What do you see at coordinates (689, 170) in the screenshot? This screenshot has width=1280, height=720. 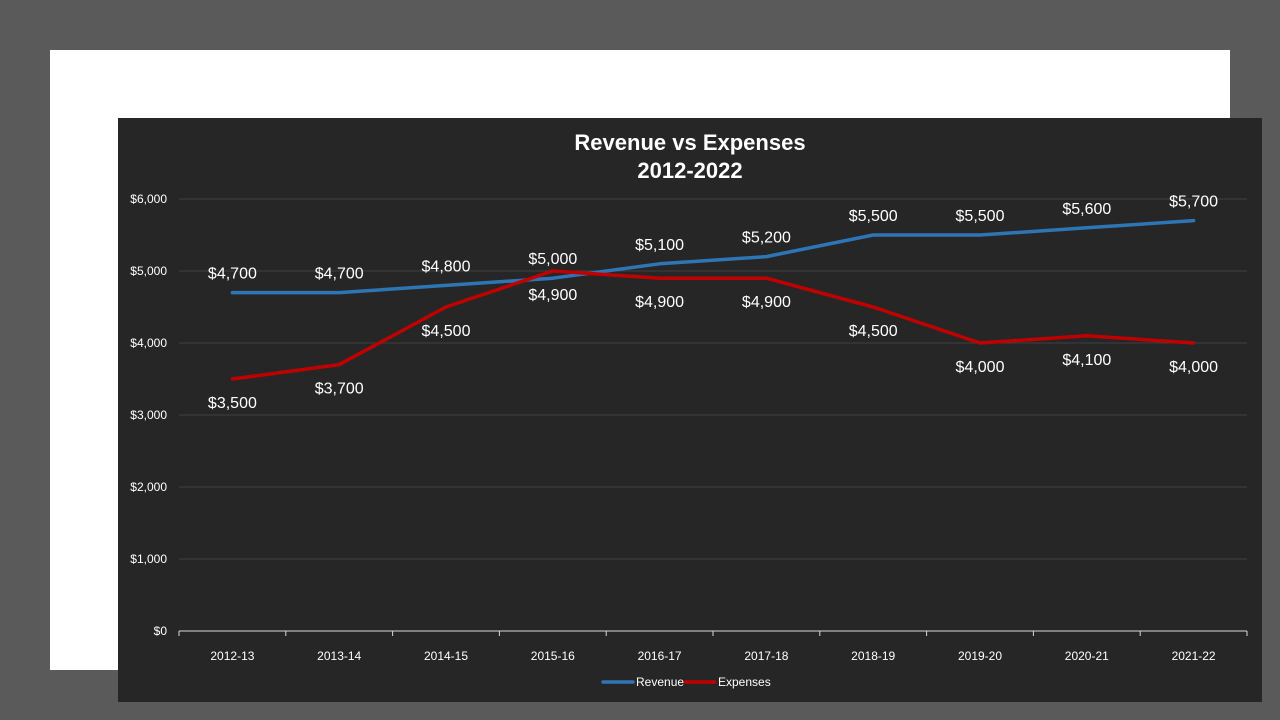 I see `chart-subtitle: 2012-2022` at bounding box center [689, 170].